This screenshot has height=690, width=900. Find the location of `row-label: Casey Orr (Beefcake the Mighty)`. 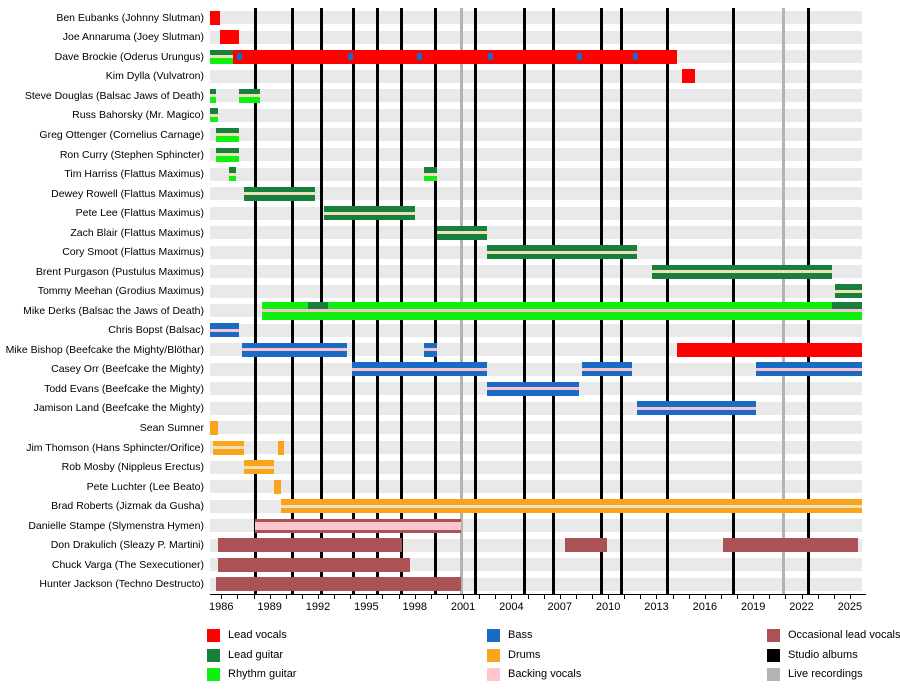

row-label: Casey Orr (Beefcake the Mighty) is located at coordinates (127, 369).